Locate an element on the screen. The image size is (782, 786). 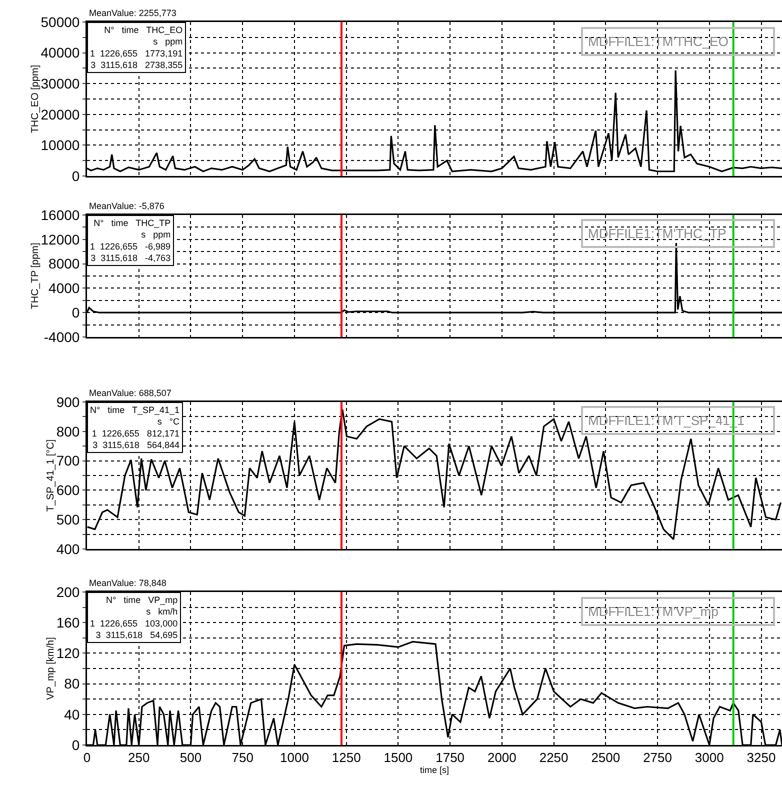
y-tick-label: 8000 is located at coordinates (64, 264).